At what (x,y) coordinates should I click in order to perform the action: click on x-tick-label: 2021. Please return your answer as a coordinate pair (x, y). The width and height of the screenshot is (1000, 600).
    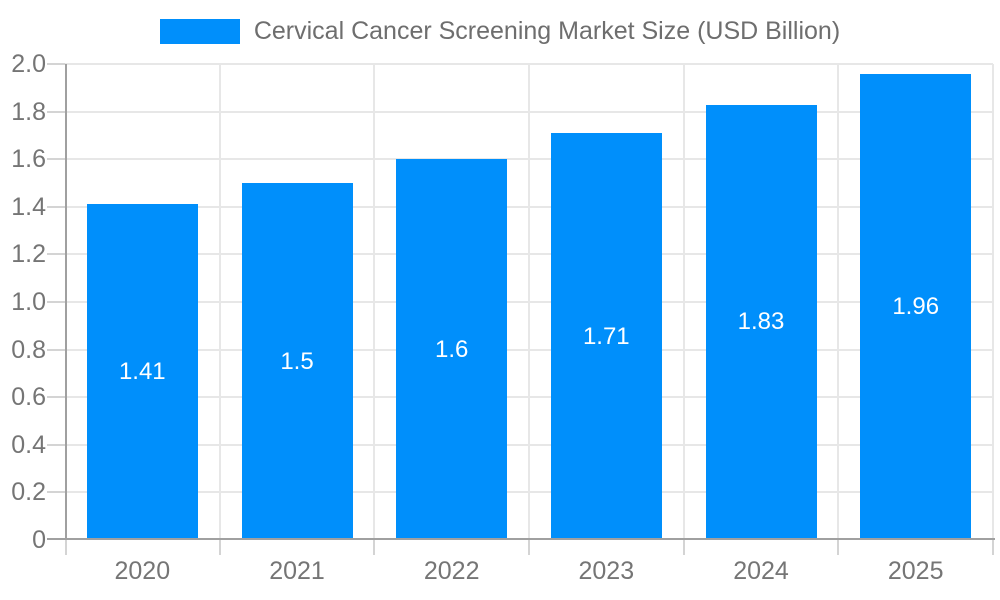
    Looking at the image, I should click on (297, 571).